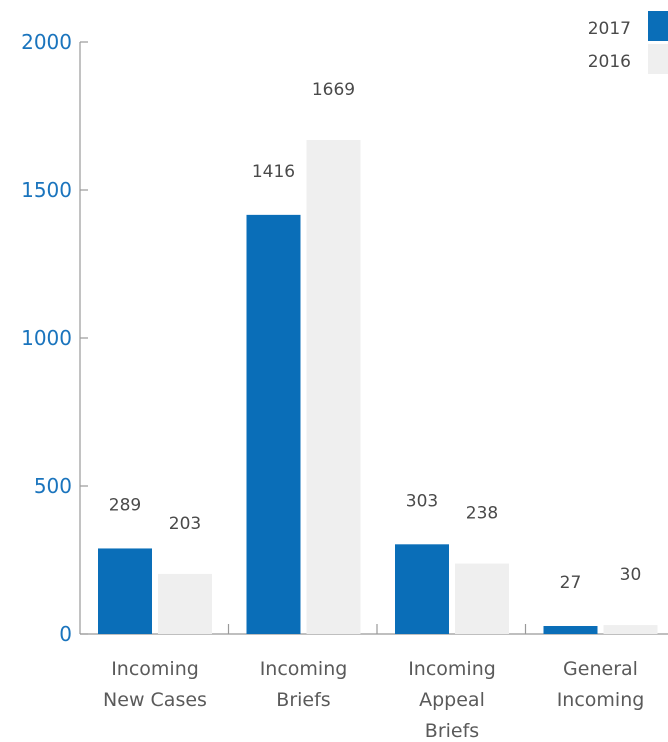  Describe the element at coordinates (609, 62) in the screenshot. I see `legend-label-2016: 2016` at that location.